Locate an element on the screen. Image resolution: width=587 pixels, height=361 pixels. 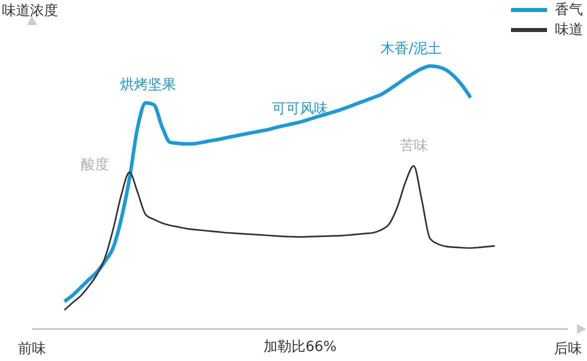
annotation: 烘烤坚果 is located at coordinates (148, 85).